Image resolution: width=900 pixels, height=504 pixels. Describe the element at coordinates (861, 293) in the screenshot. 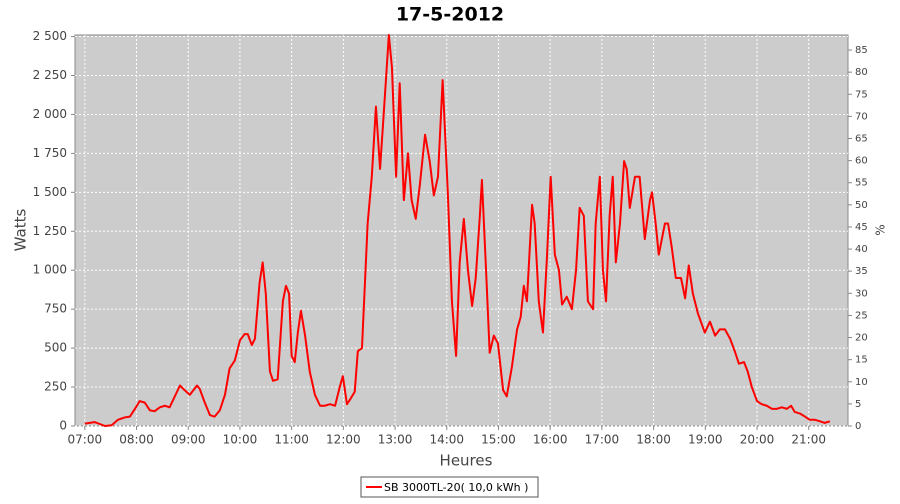

I see `y2-tick-label: 30` at that location.